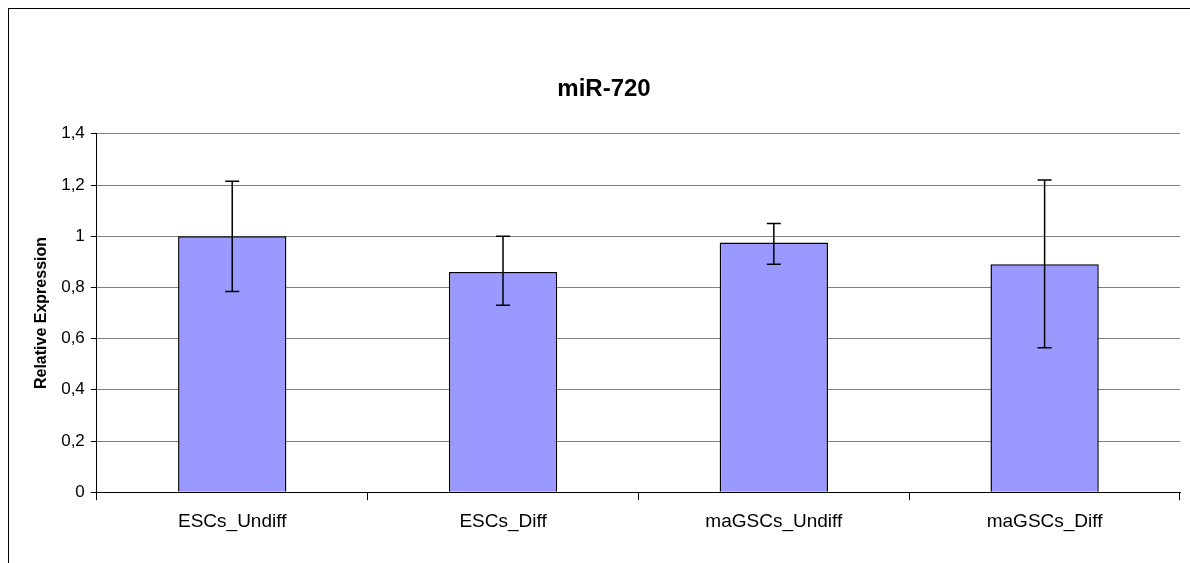 The height and width of the screenshot is (563, 1190). I want to click on y-tick-label: 1,2, so click(73, 184).